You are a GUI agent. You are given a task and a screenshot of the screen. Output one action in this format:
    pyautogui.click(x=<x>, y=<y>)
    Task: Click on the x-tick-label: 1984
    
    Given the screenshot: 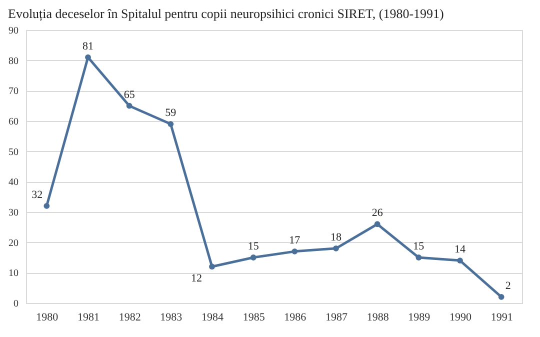 What is the action you would take?
    pyautogui.click(x=213, y=318)
    